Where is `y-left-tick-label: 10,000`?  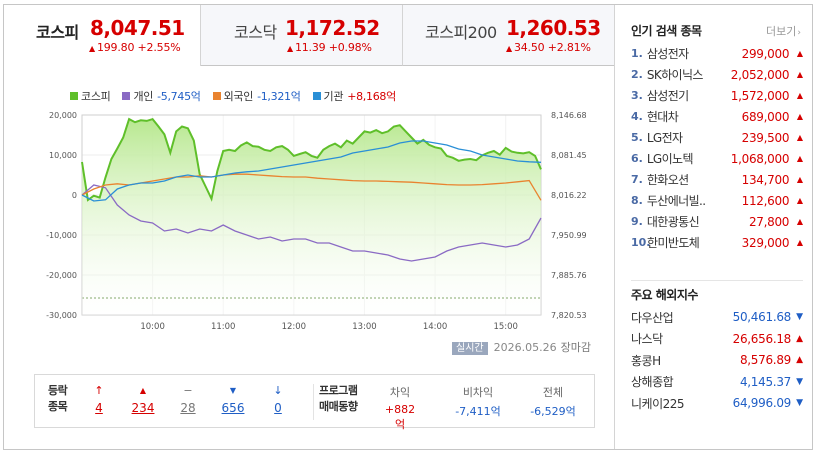
y-left-tick-label: 10,000 is located at coordinates (63, 155).